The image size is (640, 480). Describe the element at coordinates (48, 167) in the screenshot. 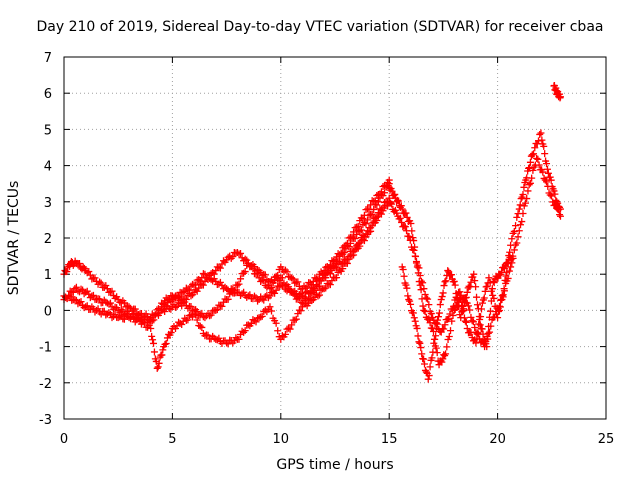

I see `y-tick-label: 4` at that location.